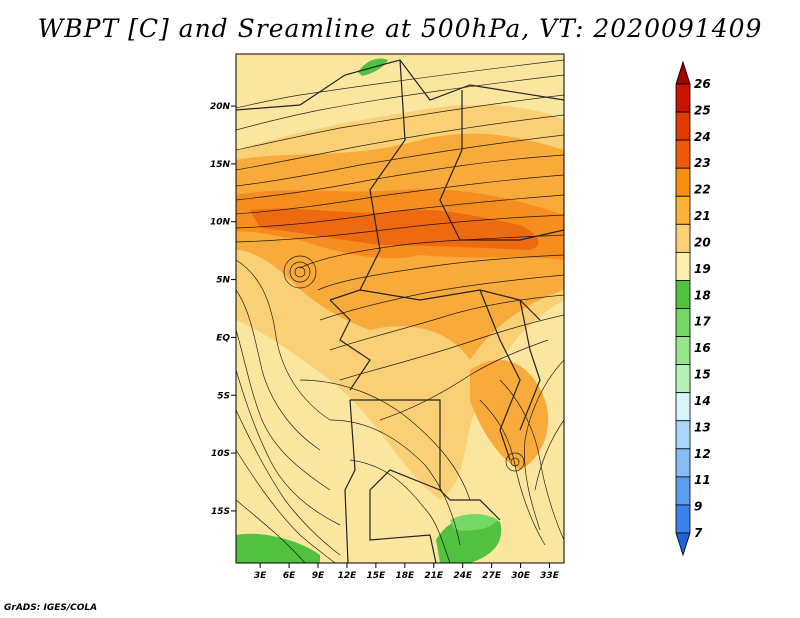 The image size is (800, 618). What do you see at coordinates (377, 576) in the screenshot?
I see `lon-label: 15E` at bounding box center [377, 576].